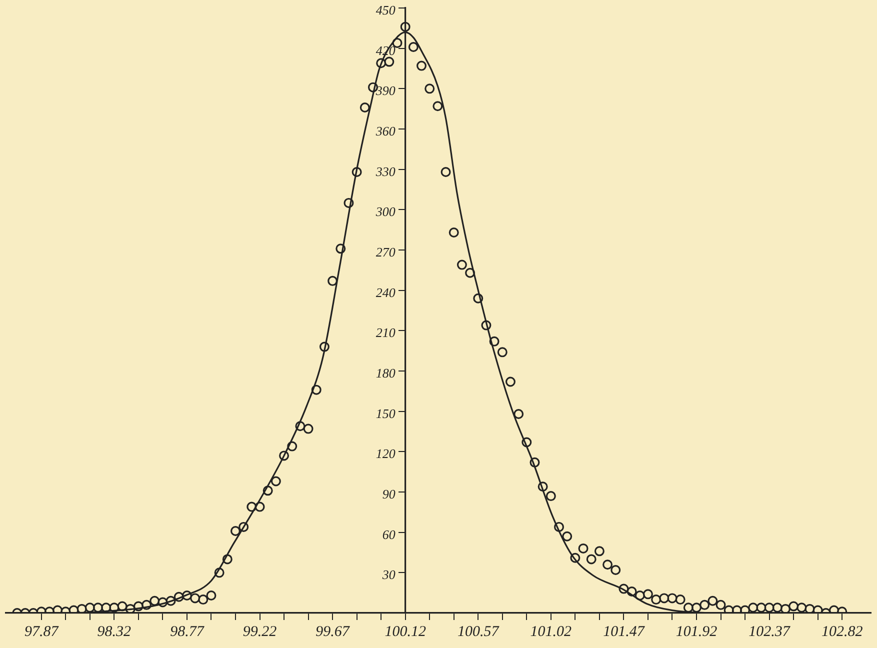 This screenshot has width=877, height=648. Describe the element at coordinates (405, 632) in the screenshot. I see `x-tick-label: 100.12` at that location.